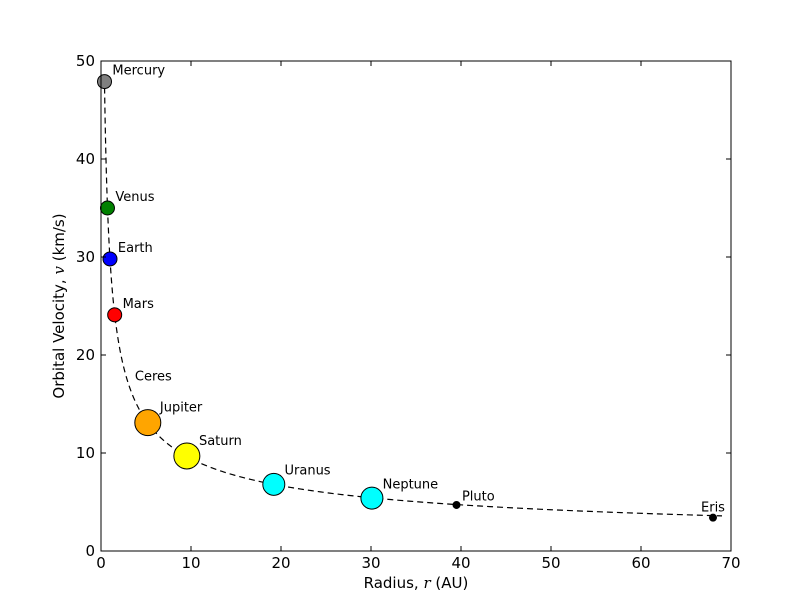  I want to click on point-mars, so click(115, 315).